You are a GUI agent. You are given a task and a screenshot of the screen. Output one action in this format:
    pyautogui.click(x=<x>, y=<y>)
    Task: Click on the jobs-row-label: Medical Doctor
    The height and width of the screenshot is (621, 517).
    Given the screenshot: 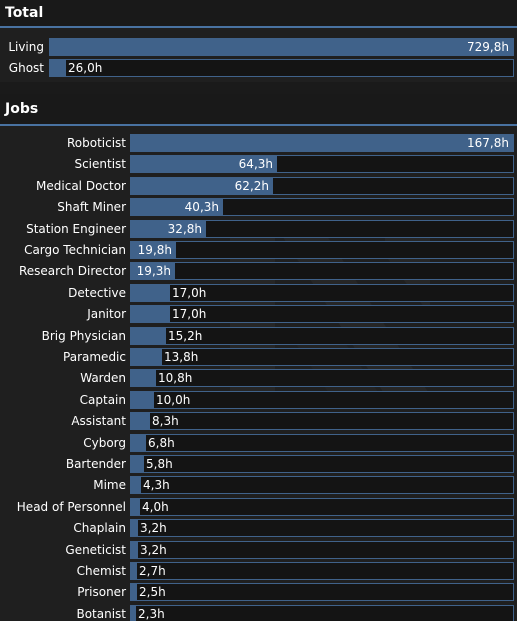 What is the action you would take?
    pyautogui.click(x=81, y=185)
    